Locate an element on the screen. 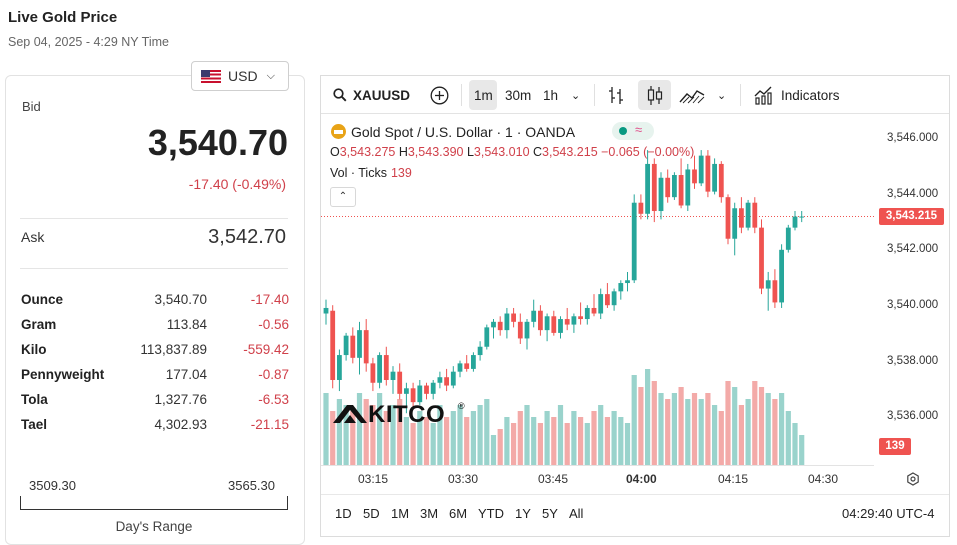 The width and height of the screenshot is (957, 545). range-5d: 5D is located at coordinates (371, 513).